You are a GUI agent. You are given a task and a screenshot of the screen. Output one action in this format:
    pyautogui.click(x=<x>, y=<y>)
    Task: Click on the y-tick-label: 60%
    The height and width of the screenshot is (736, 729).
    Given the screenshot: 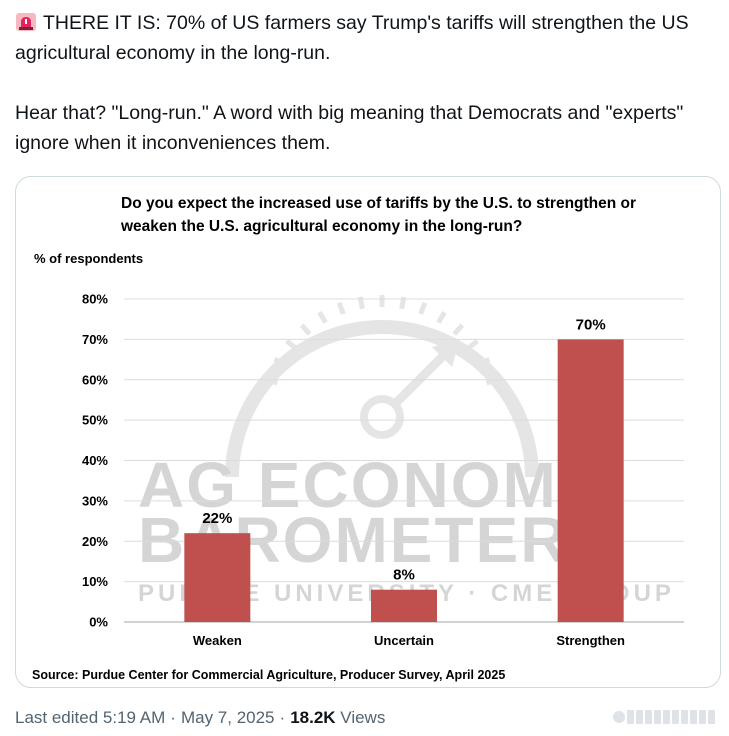 What is the action you would take?
    pyautogui.click(x=95, y=379)
    